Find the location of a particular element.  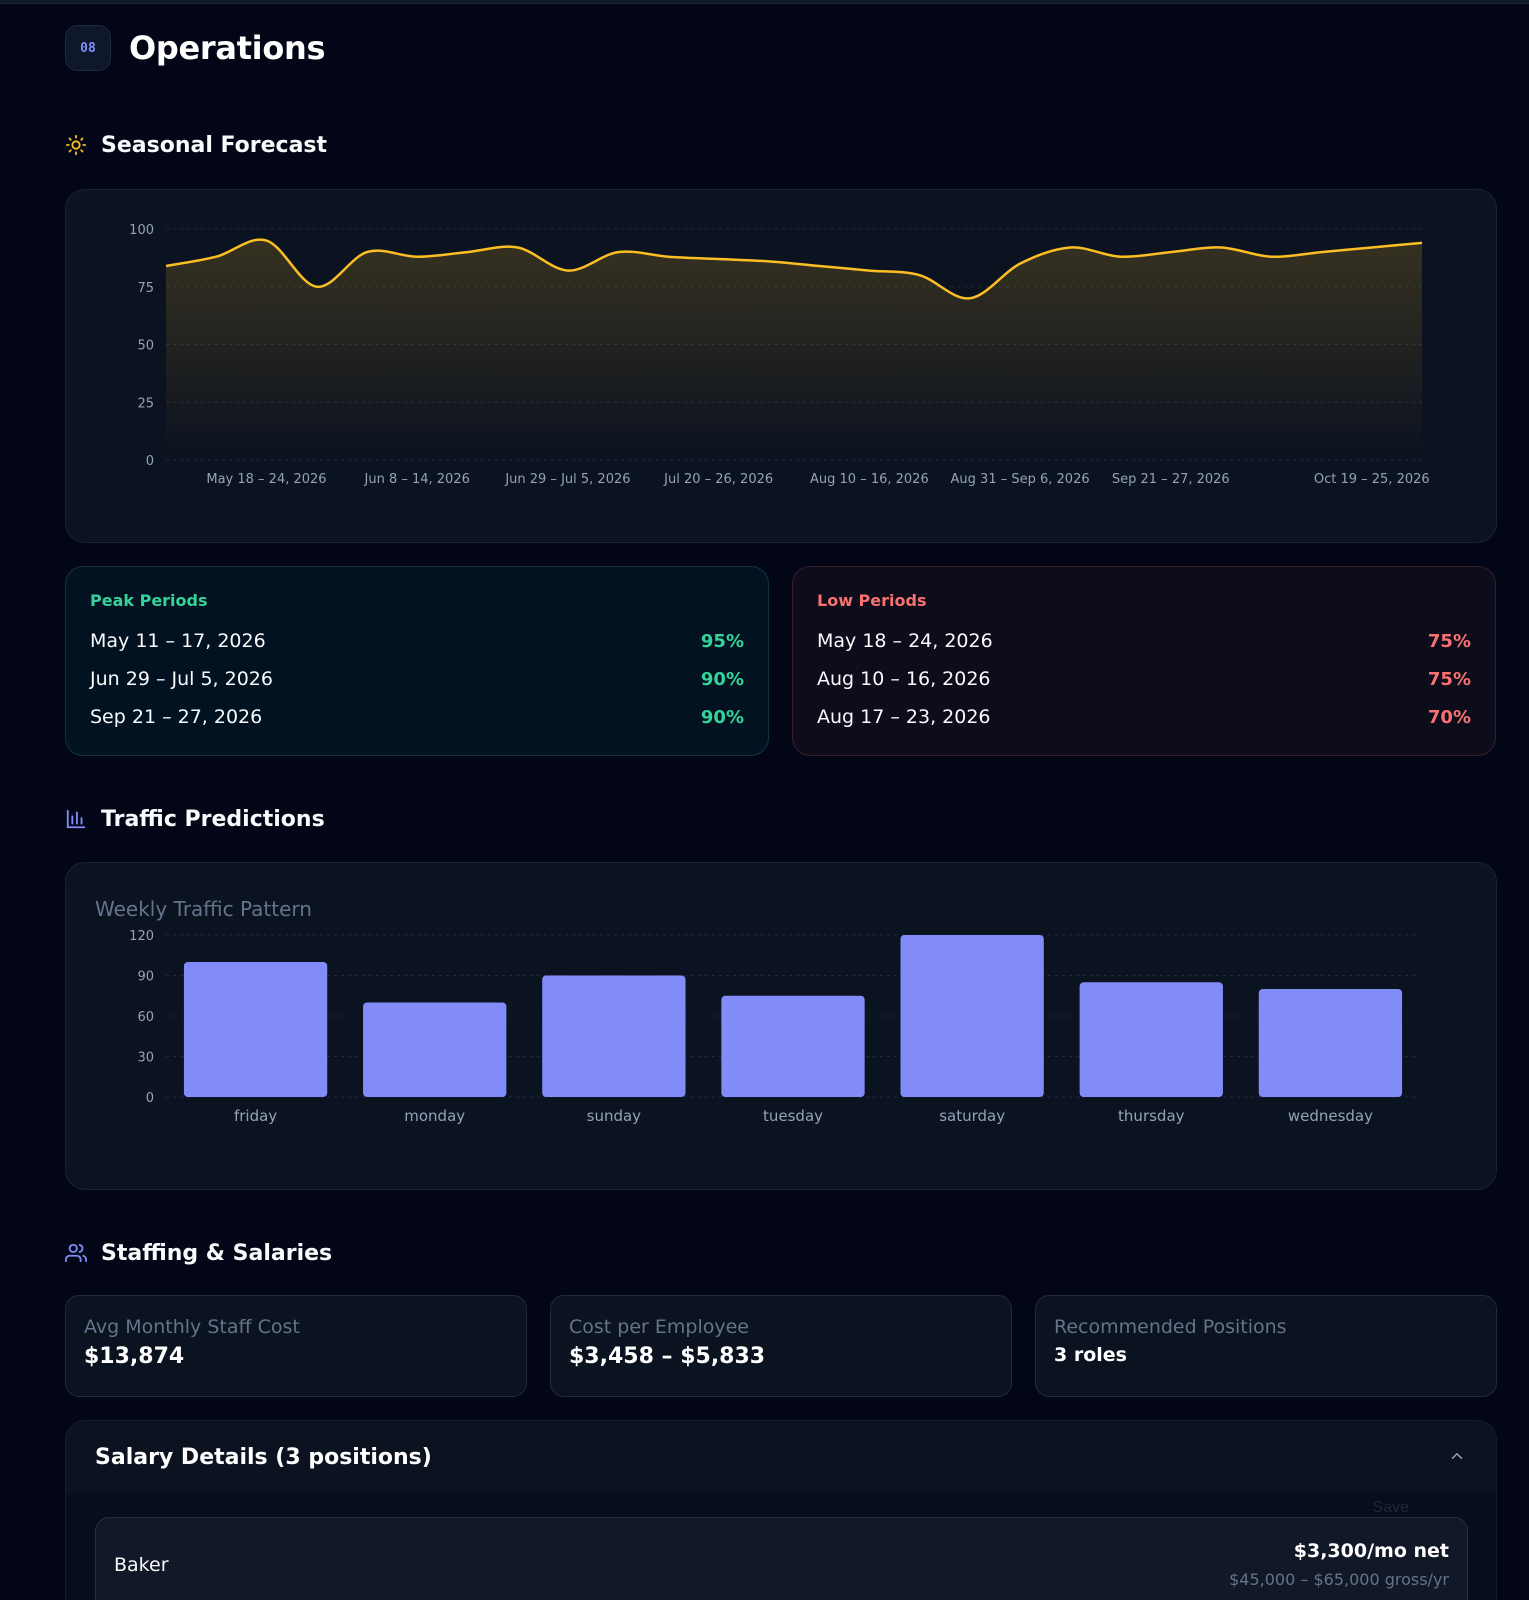

peak-period-row: Jun 29 – Jul 5, 2026 90% is located at coordinates (417, 679).